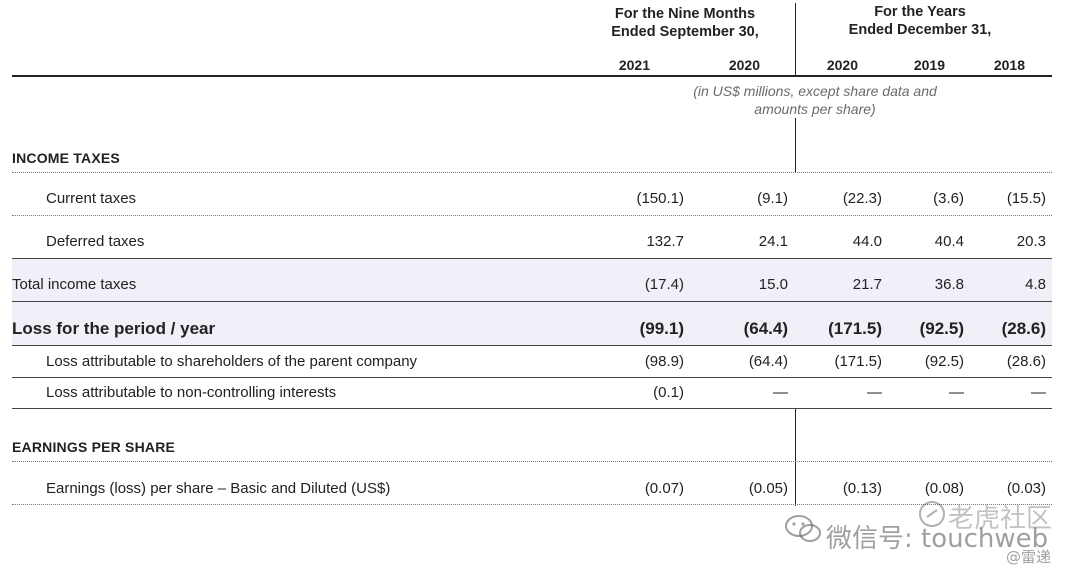  Describe the element at coordinates (94, 447) in the screenshot. I see `eps-section-title: EARNINGS PER SHARE` at that location.